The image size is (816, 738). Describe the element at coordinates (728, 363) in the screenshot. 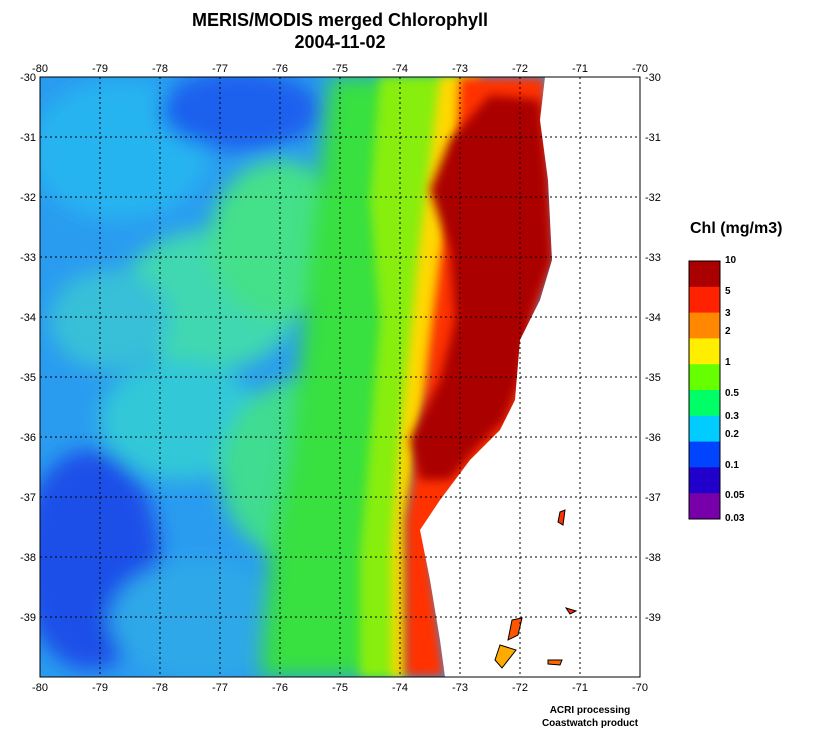

I see `colorbar-label: 1` at that location.